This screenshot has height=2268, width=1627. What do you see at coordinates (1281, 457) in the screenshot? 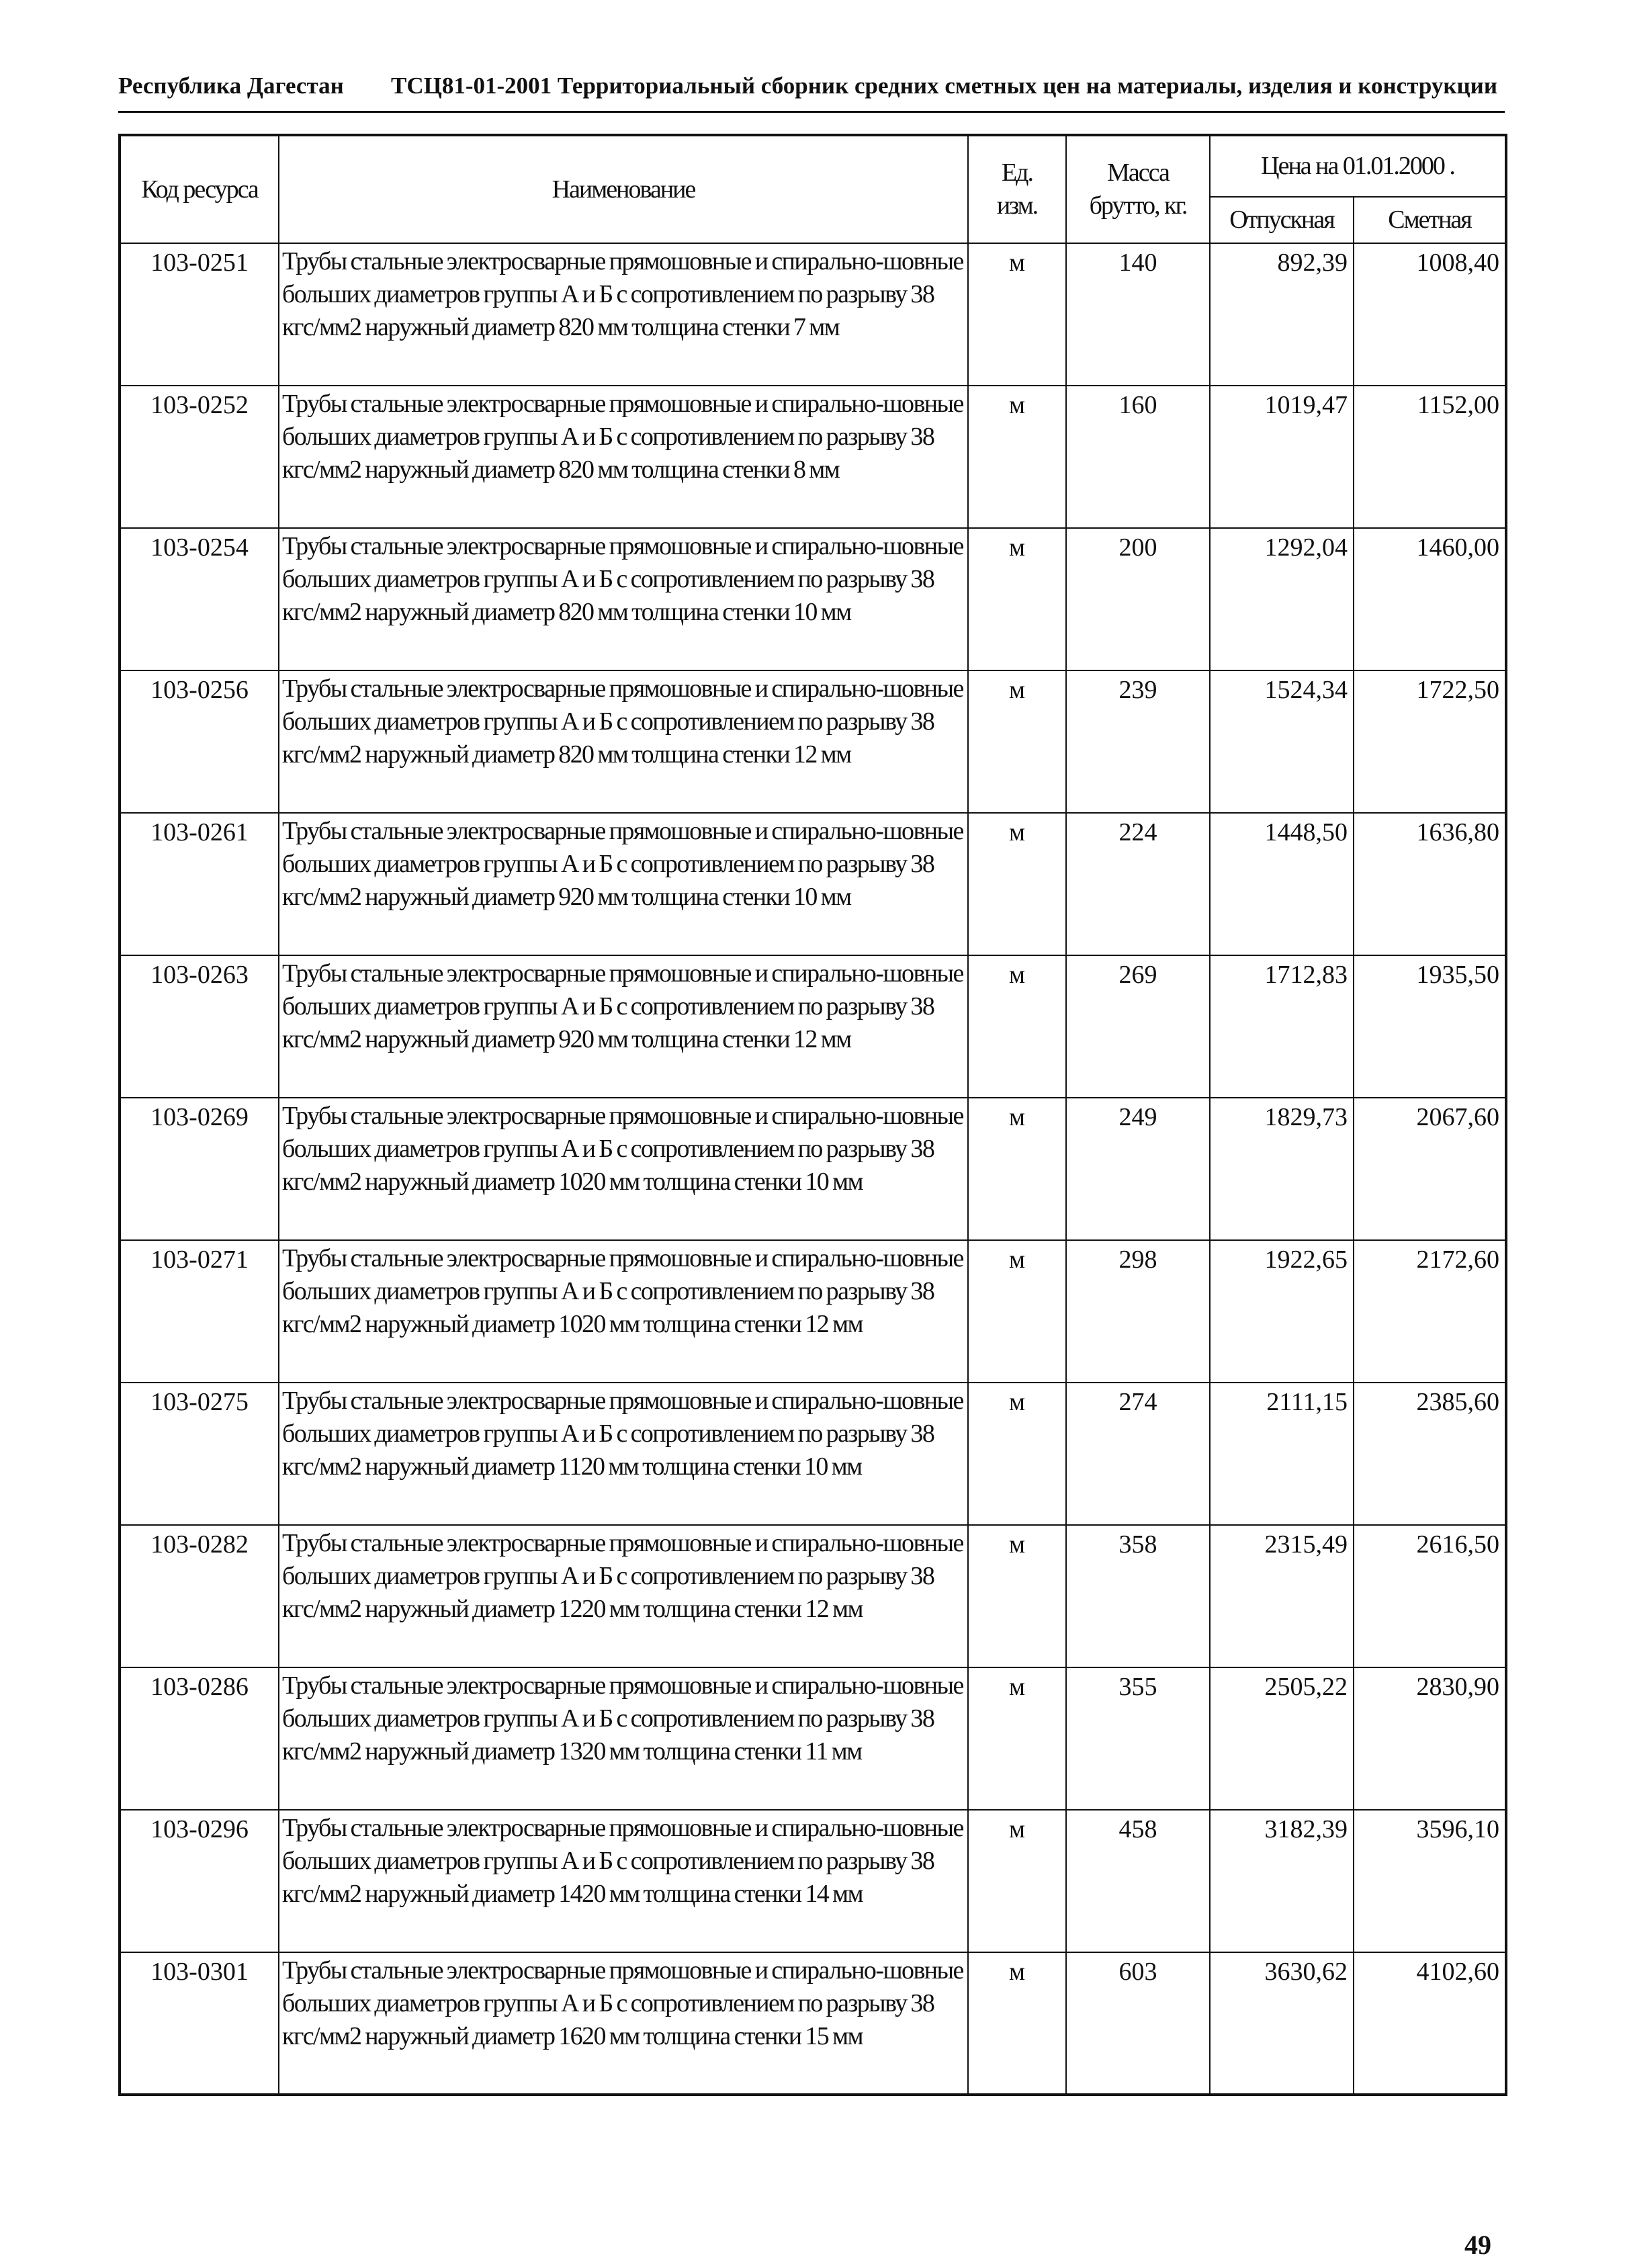
I see `release-price: 1019,47` at bounding box center [1281, 457].